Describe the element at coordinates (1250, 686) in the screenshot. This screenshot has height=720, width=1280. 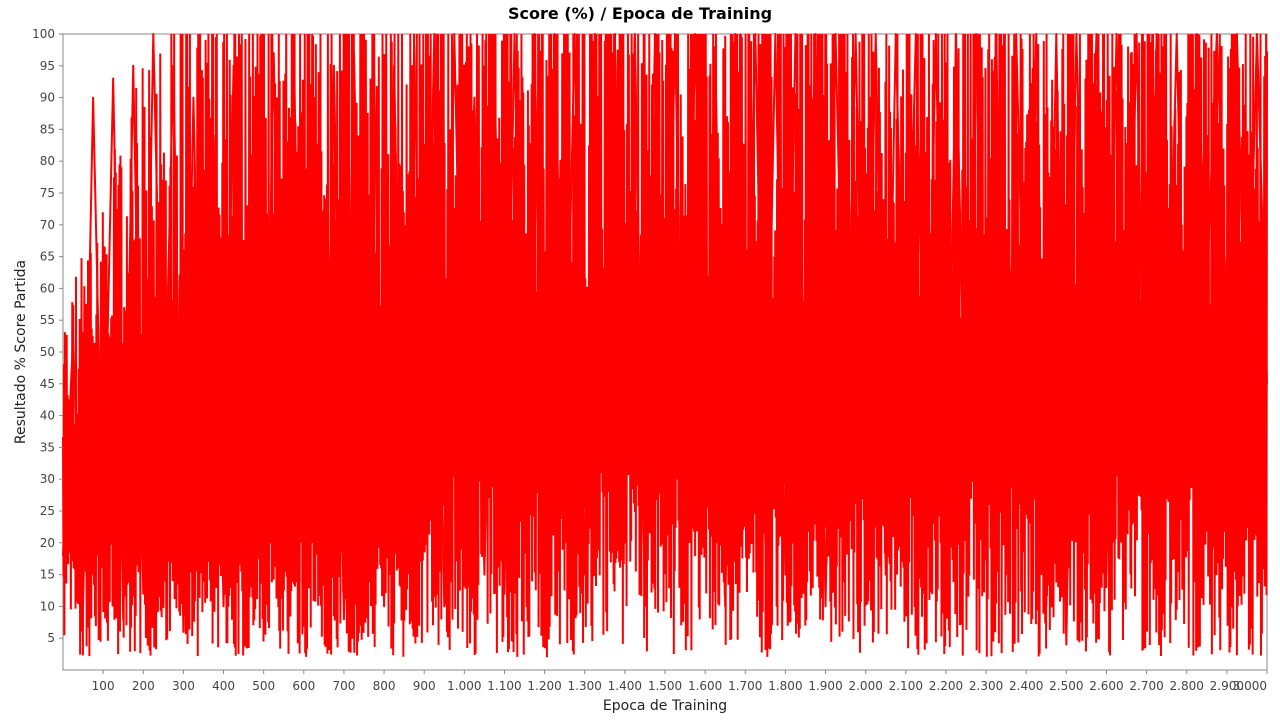
I see `x-tick-label: 3.000` at that location.